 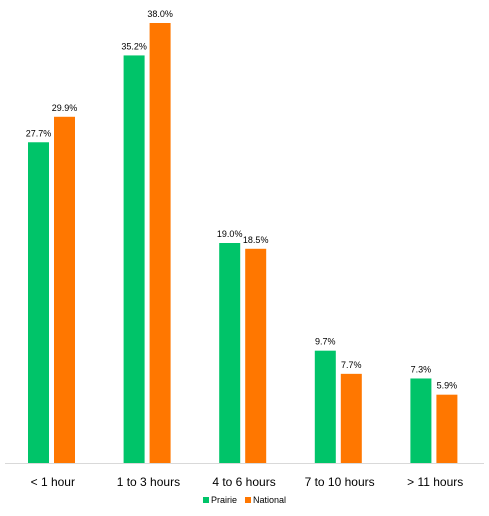 I want to click on data-label-prairie-2: 19.0%, so click(x=230, y=234).